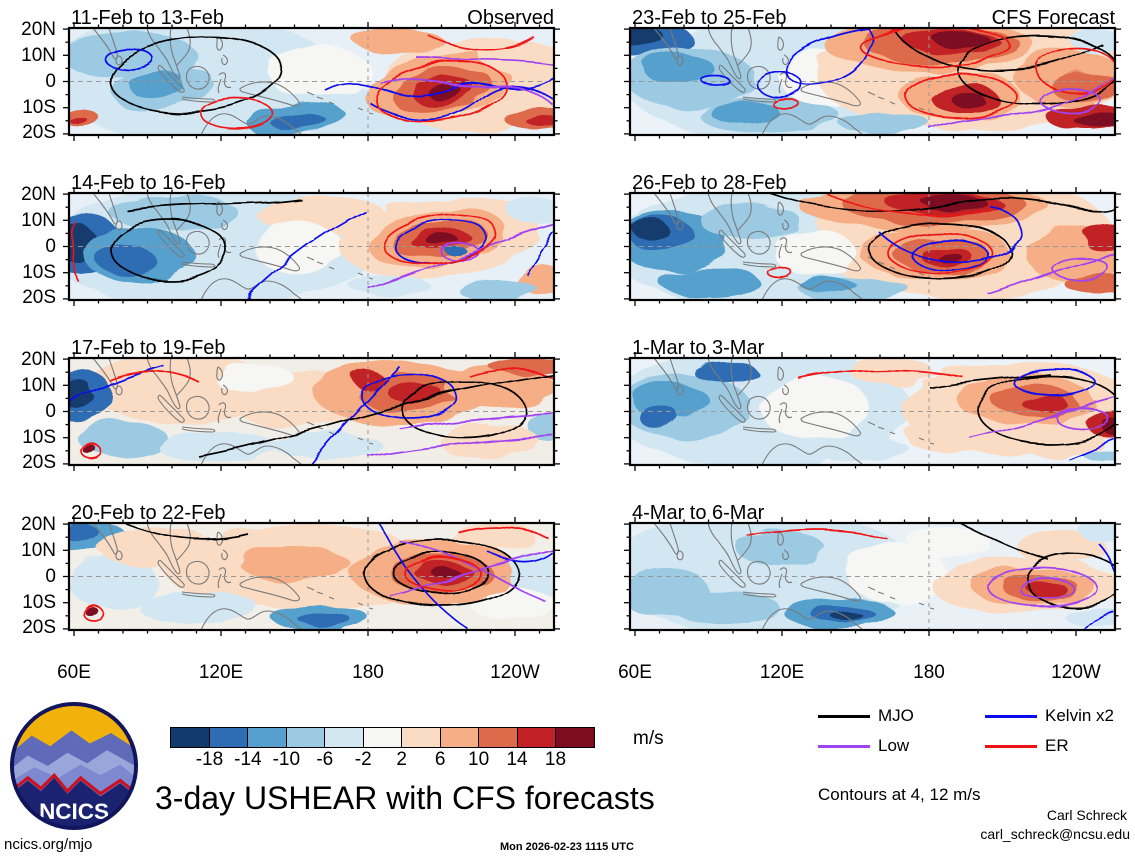  I want to click on author-credit: Carl Schreck, so click(1086, 815).